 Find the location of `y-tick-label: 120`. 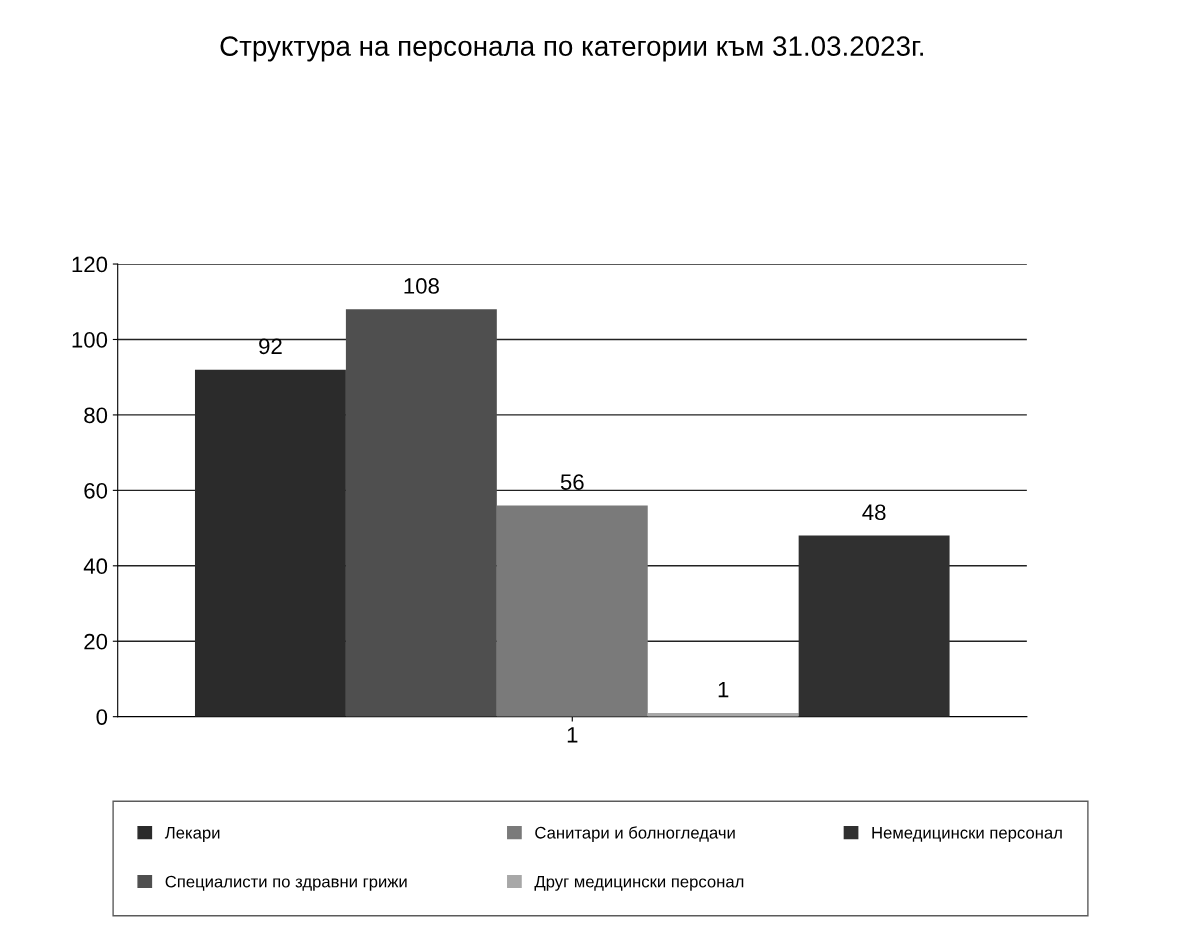

y-tick-label: 120 is located at coordinates (90, 264).